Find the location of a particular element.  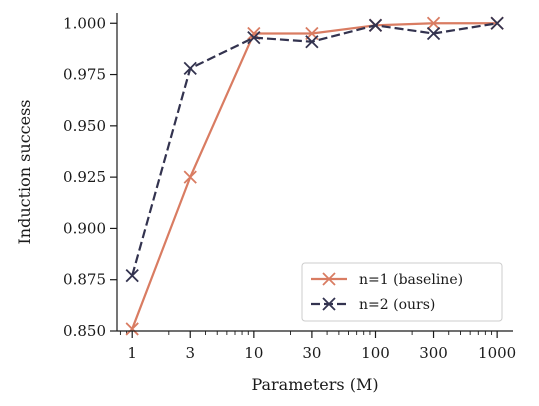

x-tick-label: 300 is located at coordinates (433, 353).